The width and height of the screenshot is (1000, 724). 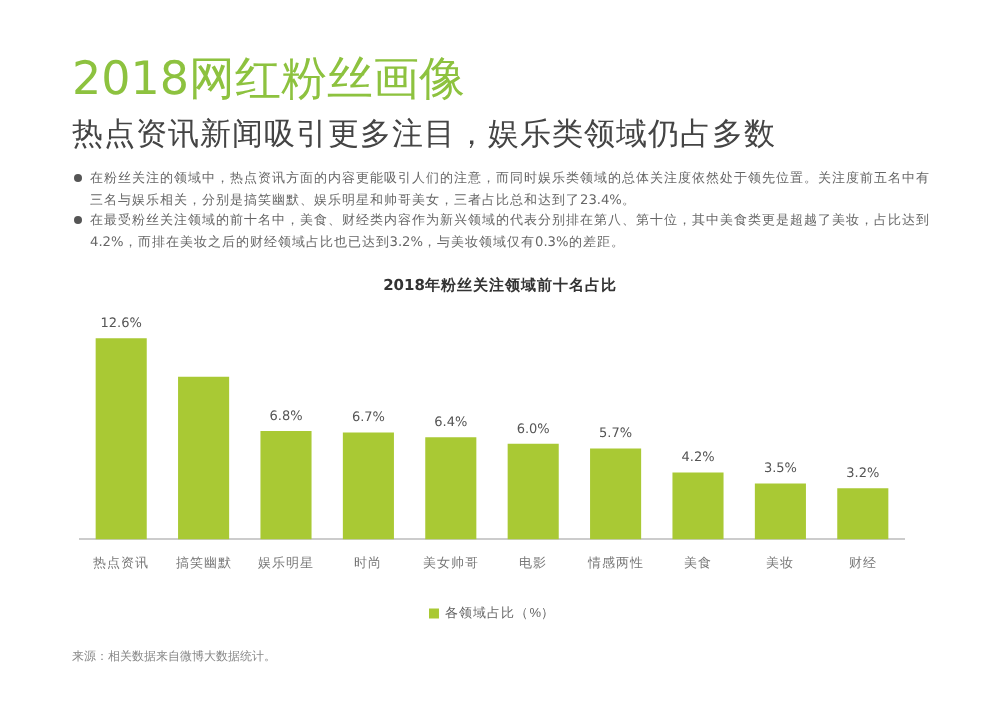 I want to click on chart-subtitle: 热点资讯新闻吸引更多注目，娱乐类领域仍占多数, so click(x=424, y=135).